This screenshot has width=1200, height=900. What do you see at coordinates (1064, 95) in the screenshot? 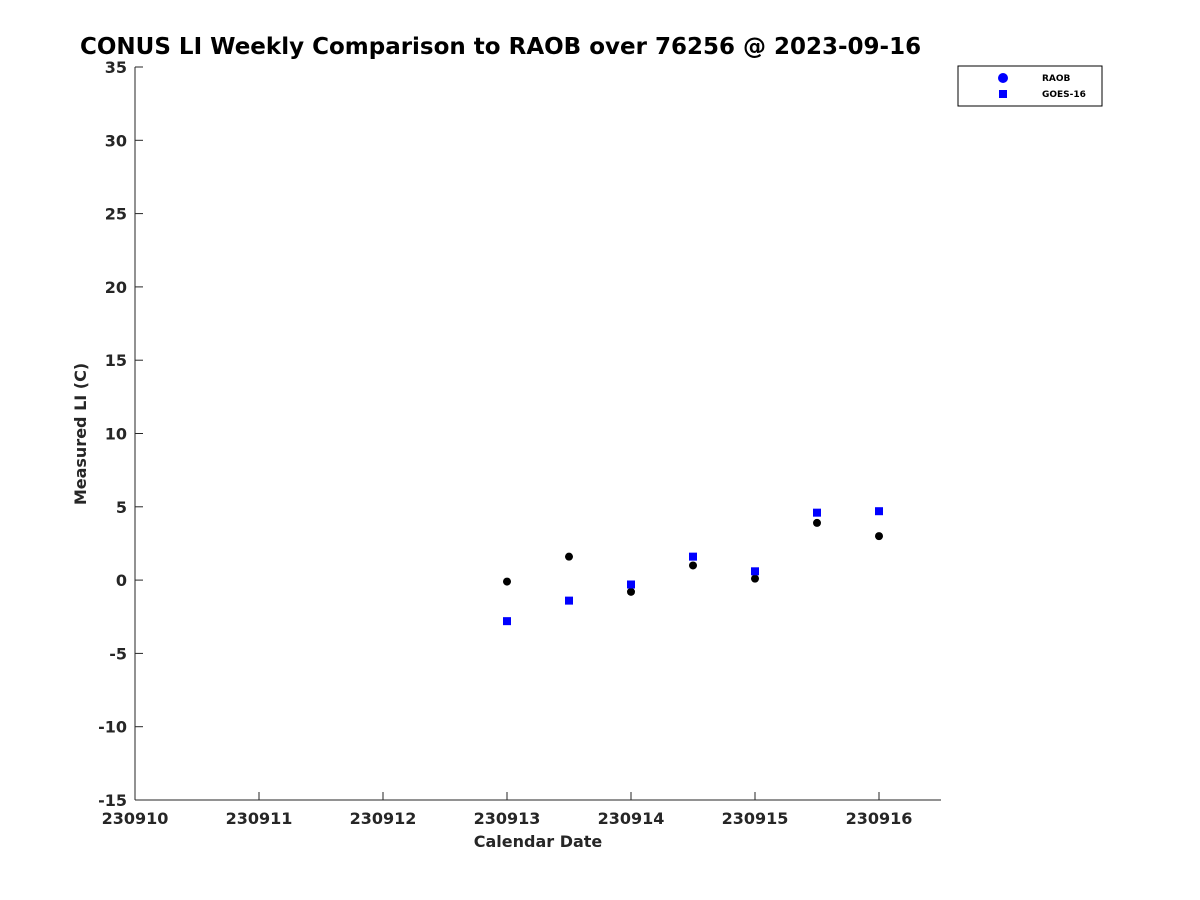
I see `legend-label: GOES-16` at bounding box center [1064, 95].